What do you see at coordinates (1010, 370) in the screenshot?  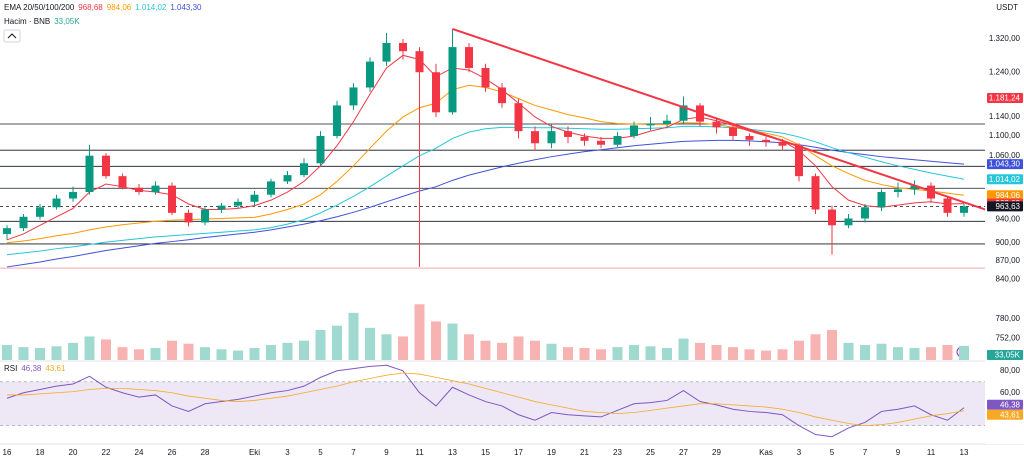 I see `rsi-tick-label: 80,00` at bounding box center [1010, 370].